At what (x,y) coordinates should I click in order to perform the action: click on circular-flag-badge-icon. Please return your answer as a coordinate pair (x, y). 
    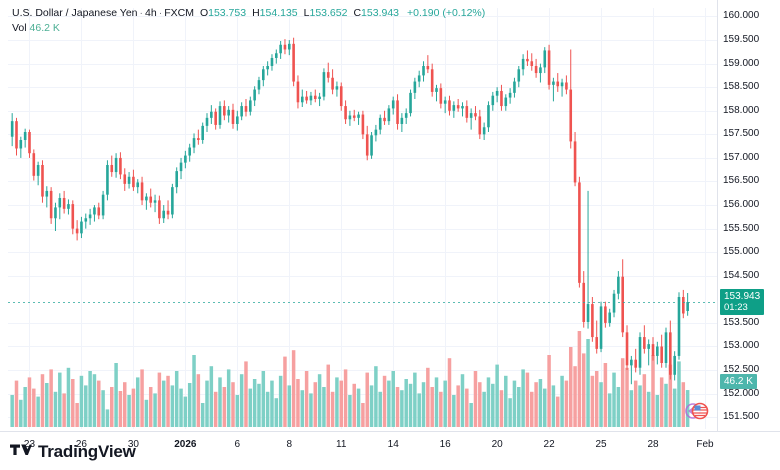
    Looking at the image, I should click on (697, 411).